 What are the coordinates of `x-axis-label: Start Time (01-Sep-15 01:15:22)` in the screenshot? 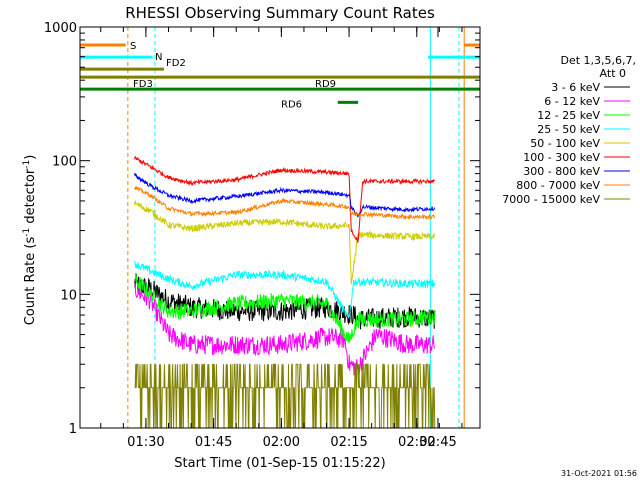 It's located at (279, 463).